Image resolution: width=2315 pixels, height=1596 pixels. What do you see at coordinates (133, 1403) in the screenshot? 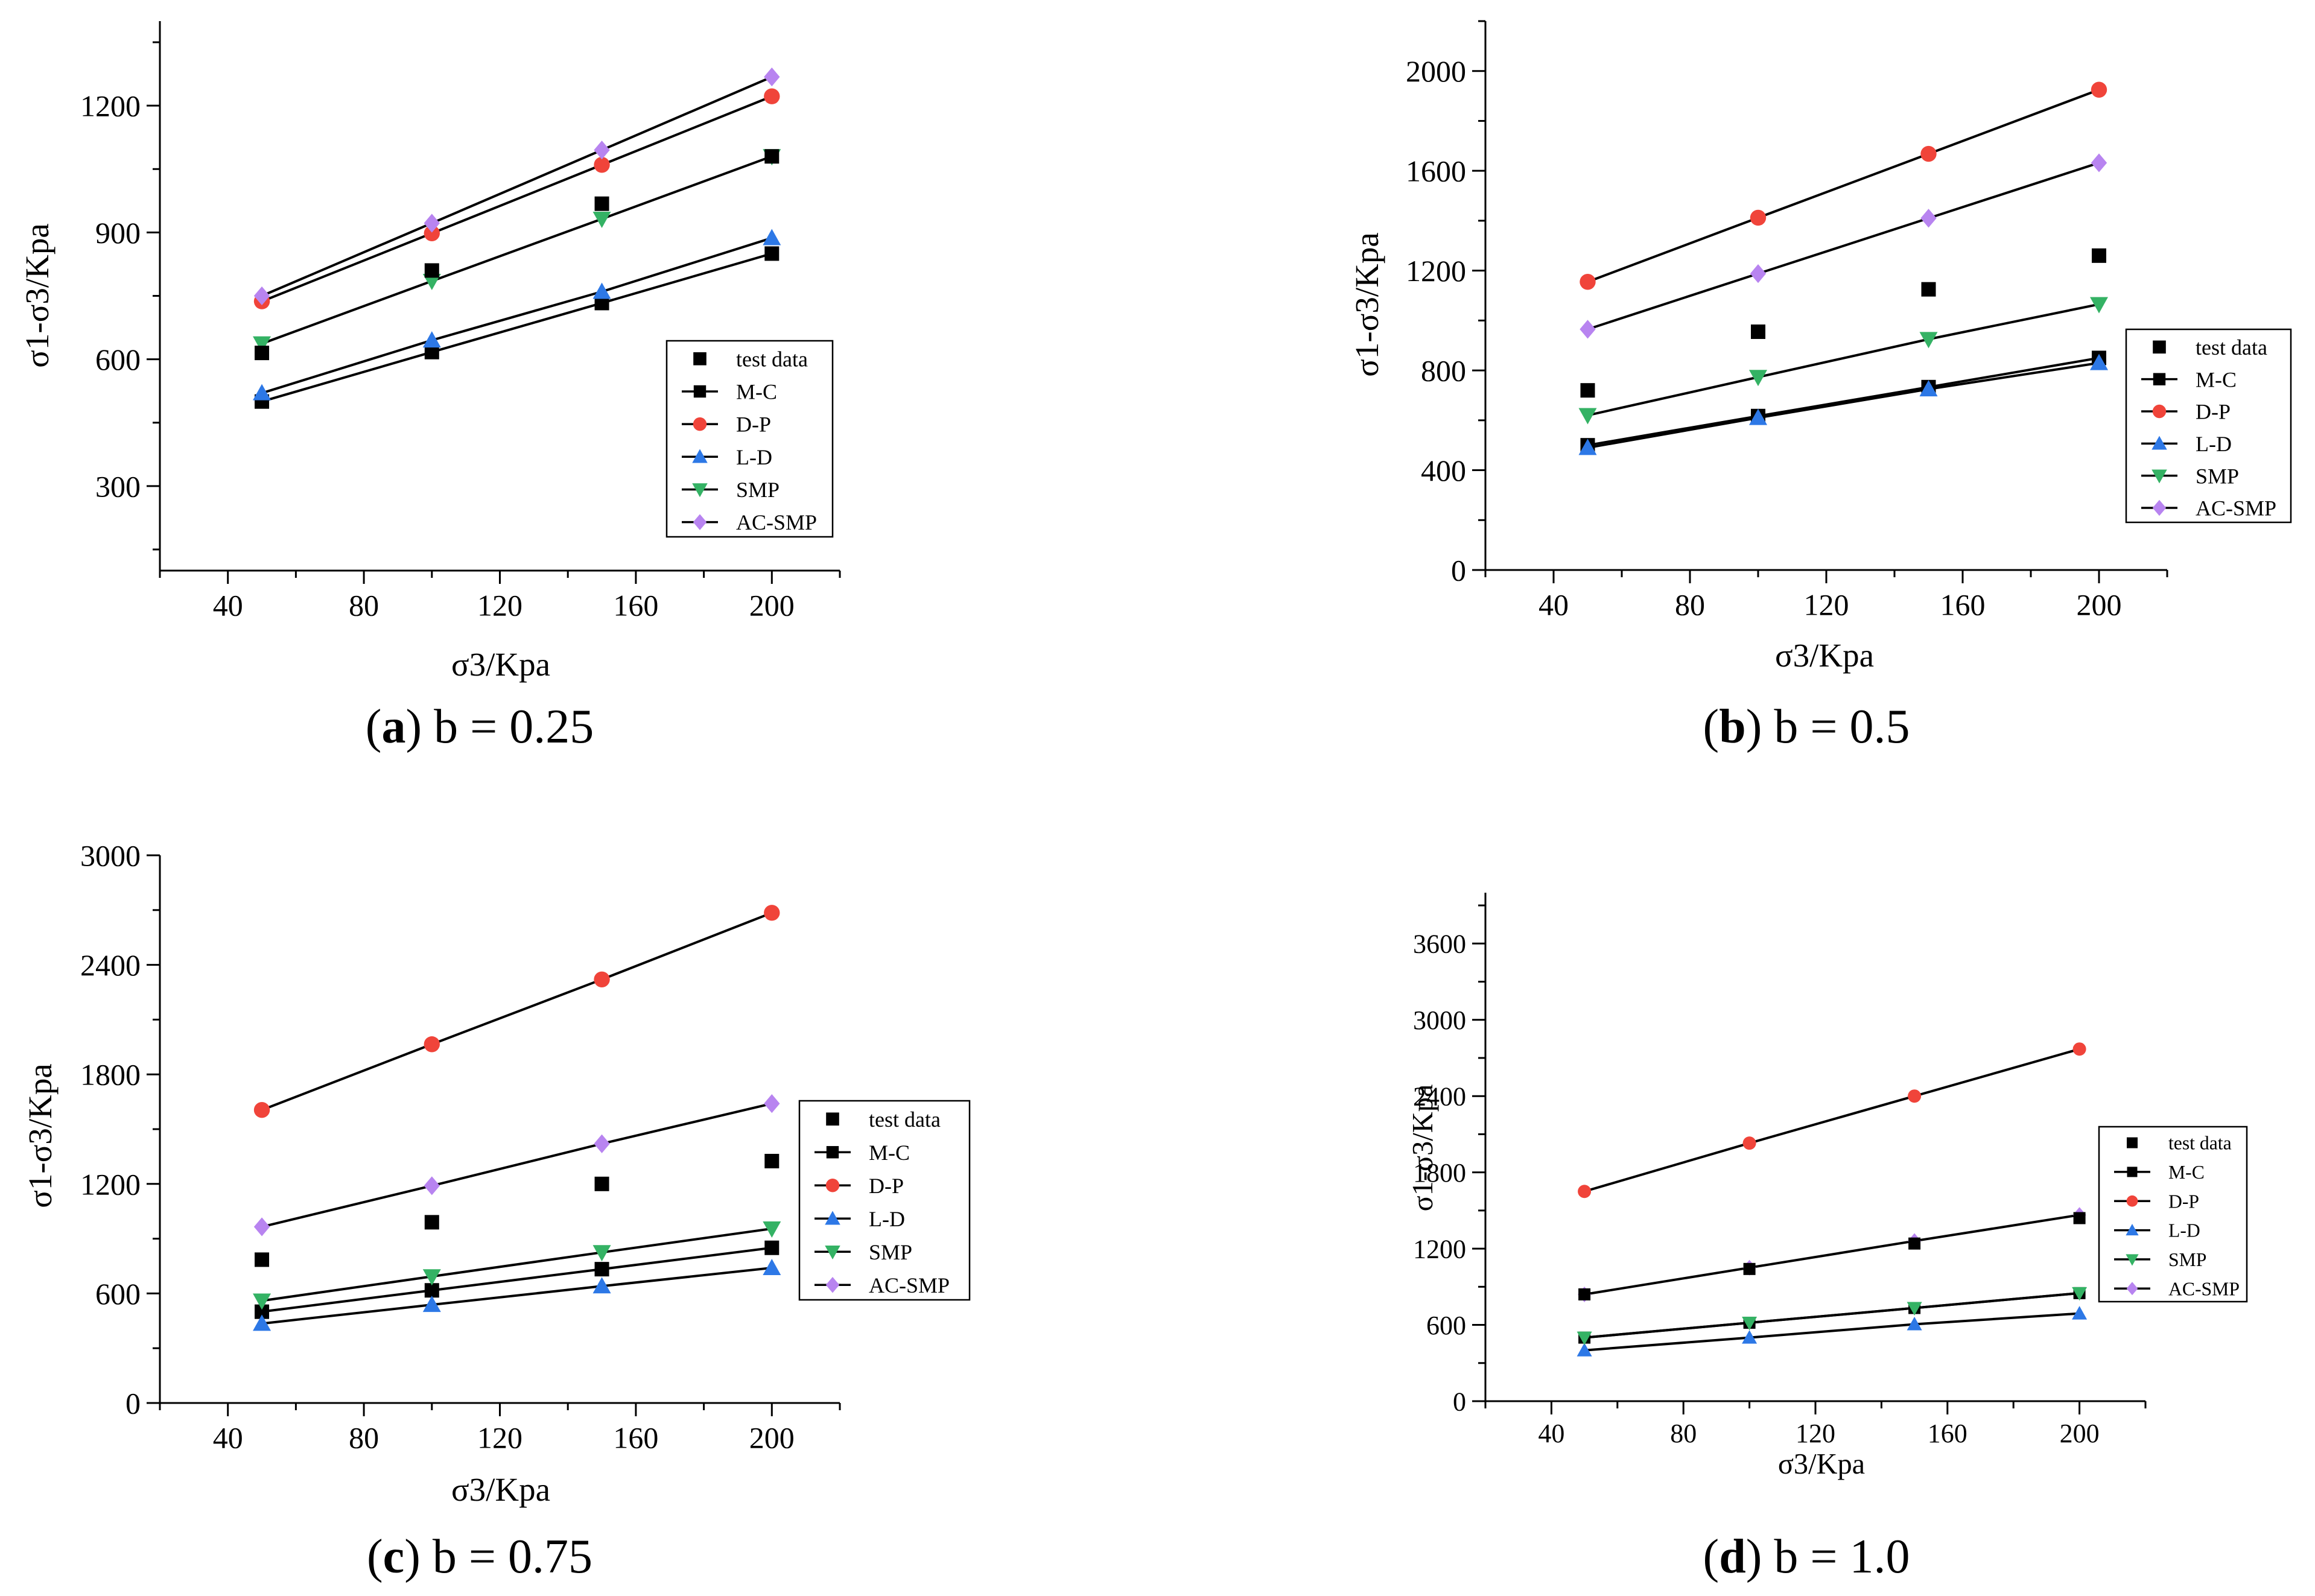
I see `chart-c-y-tick-label: 0` at bounding box center [133, 1403].